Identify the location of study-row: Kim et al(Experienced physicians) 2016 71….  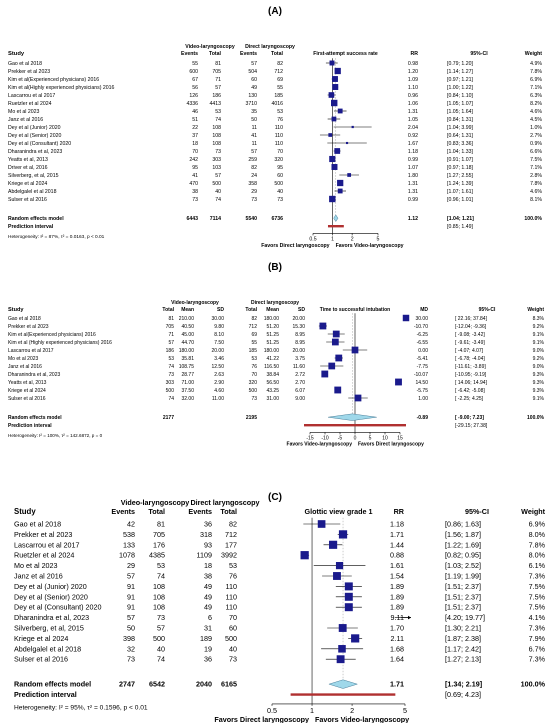
(276, 334).